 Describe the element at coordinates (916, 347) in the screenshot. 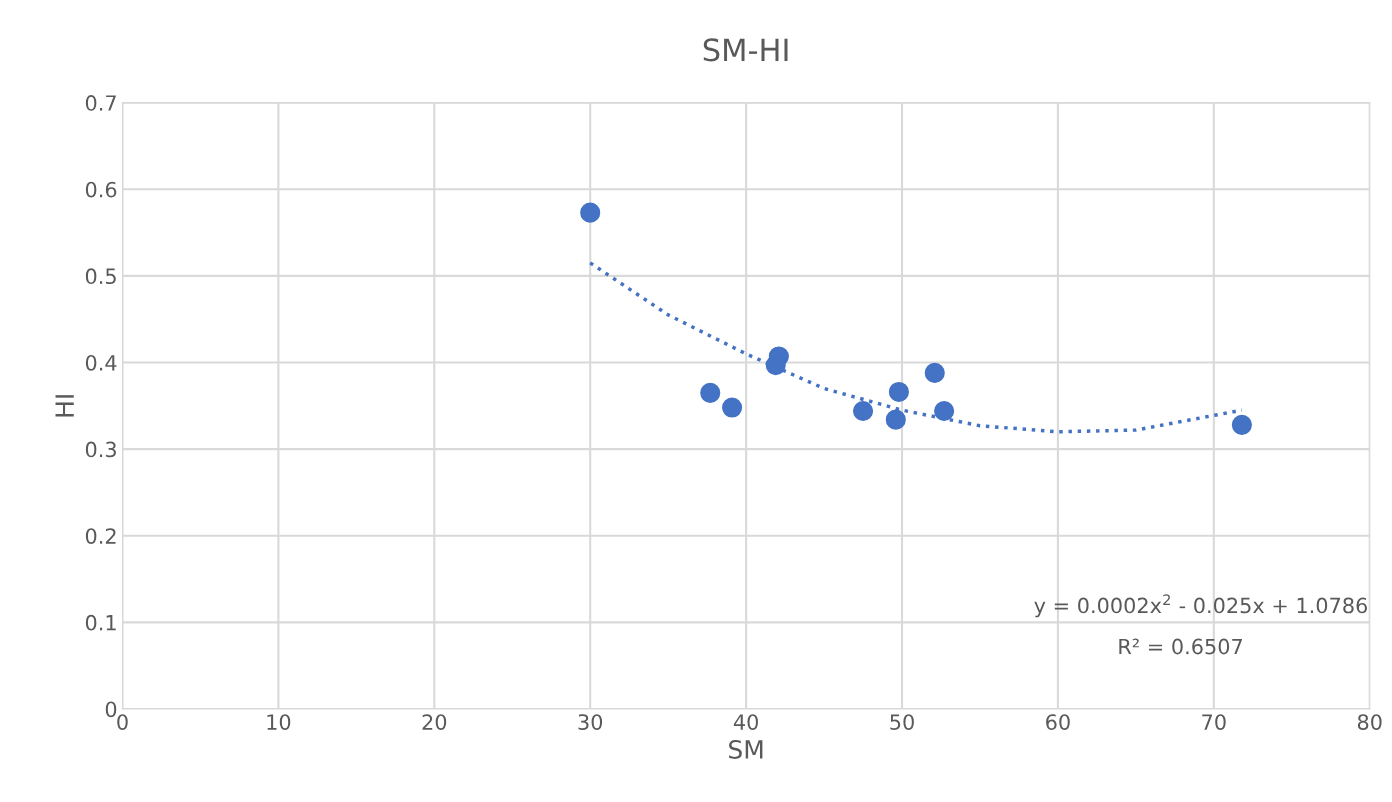

I see `line-series` at that location.